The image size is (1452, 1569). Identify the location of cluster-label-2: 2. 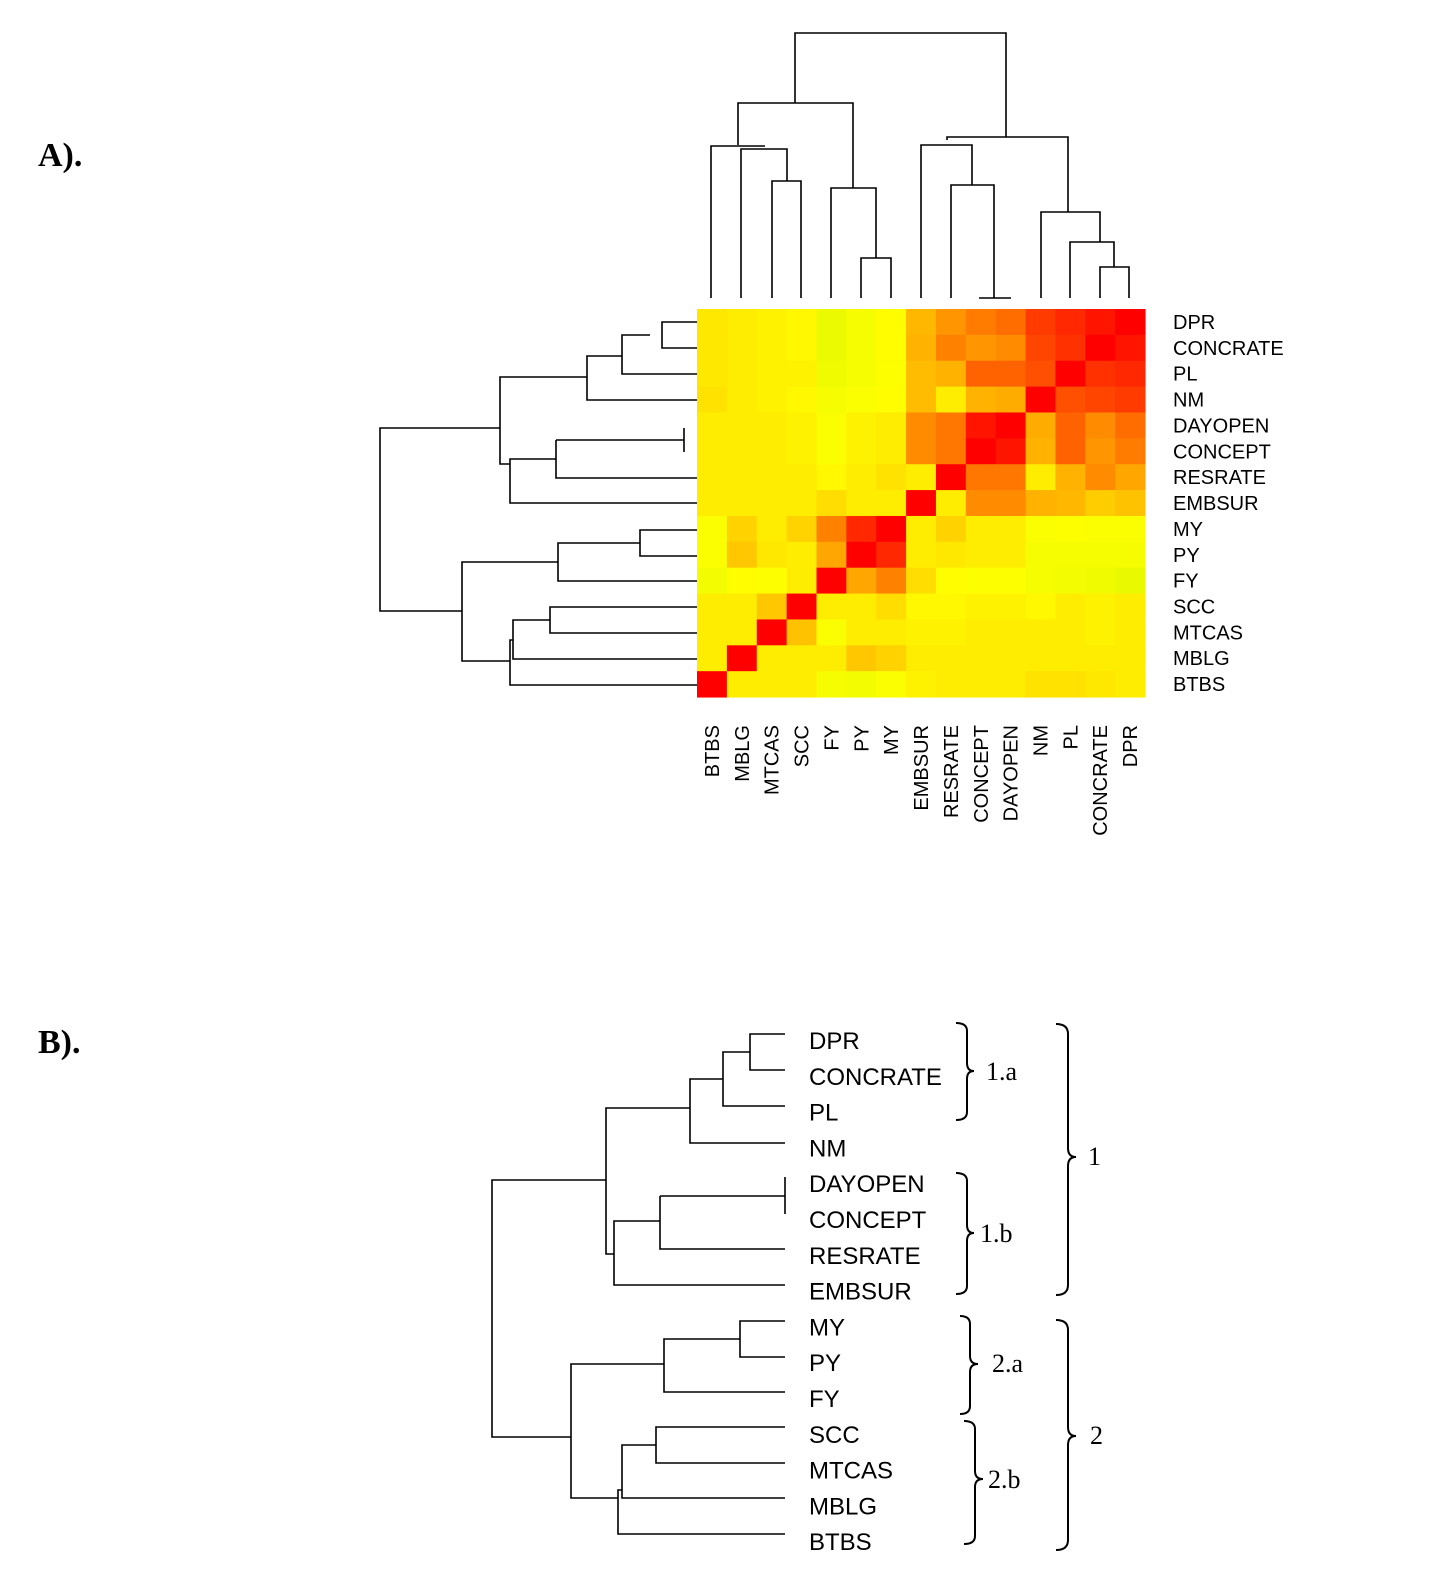
(1096, 1435).